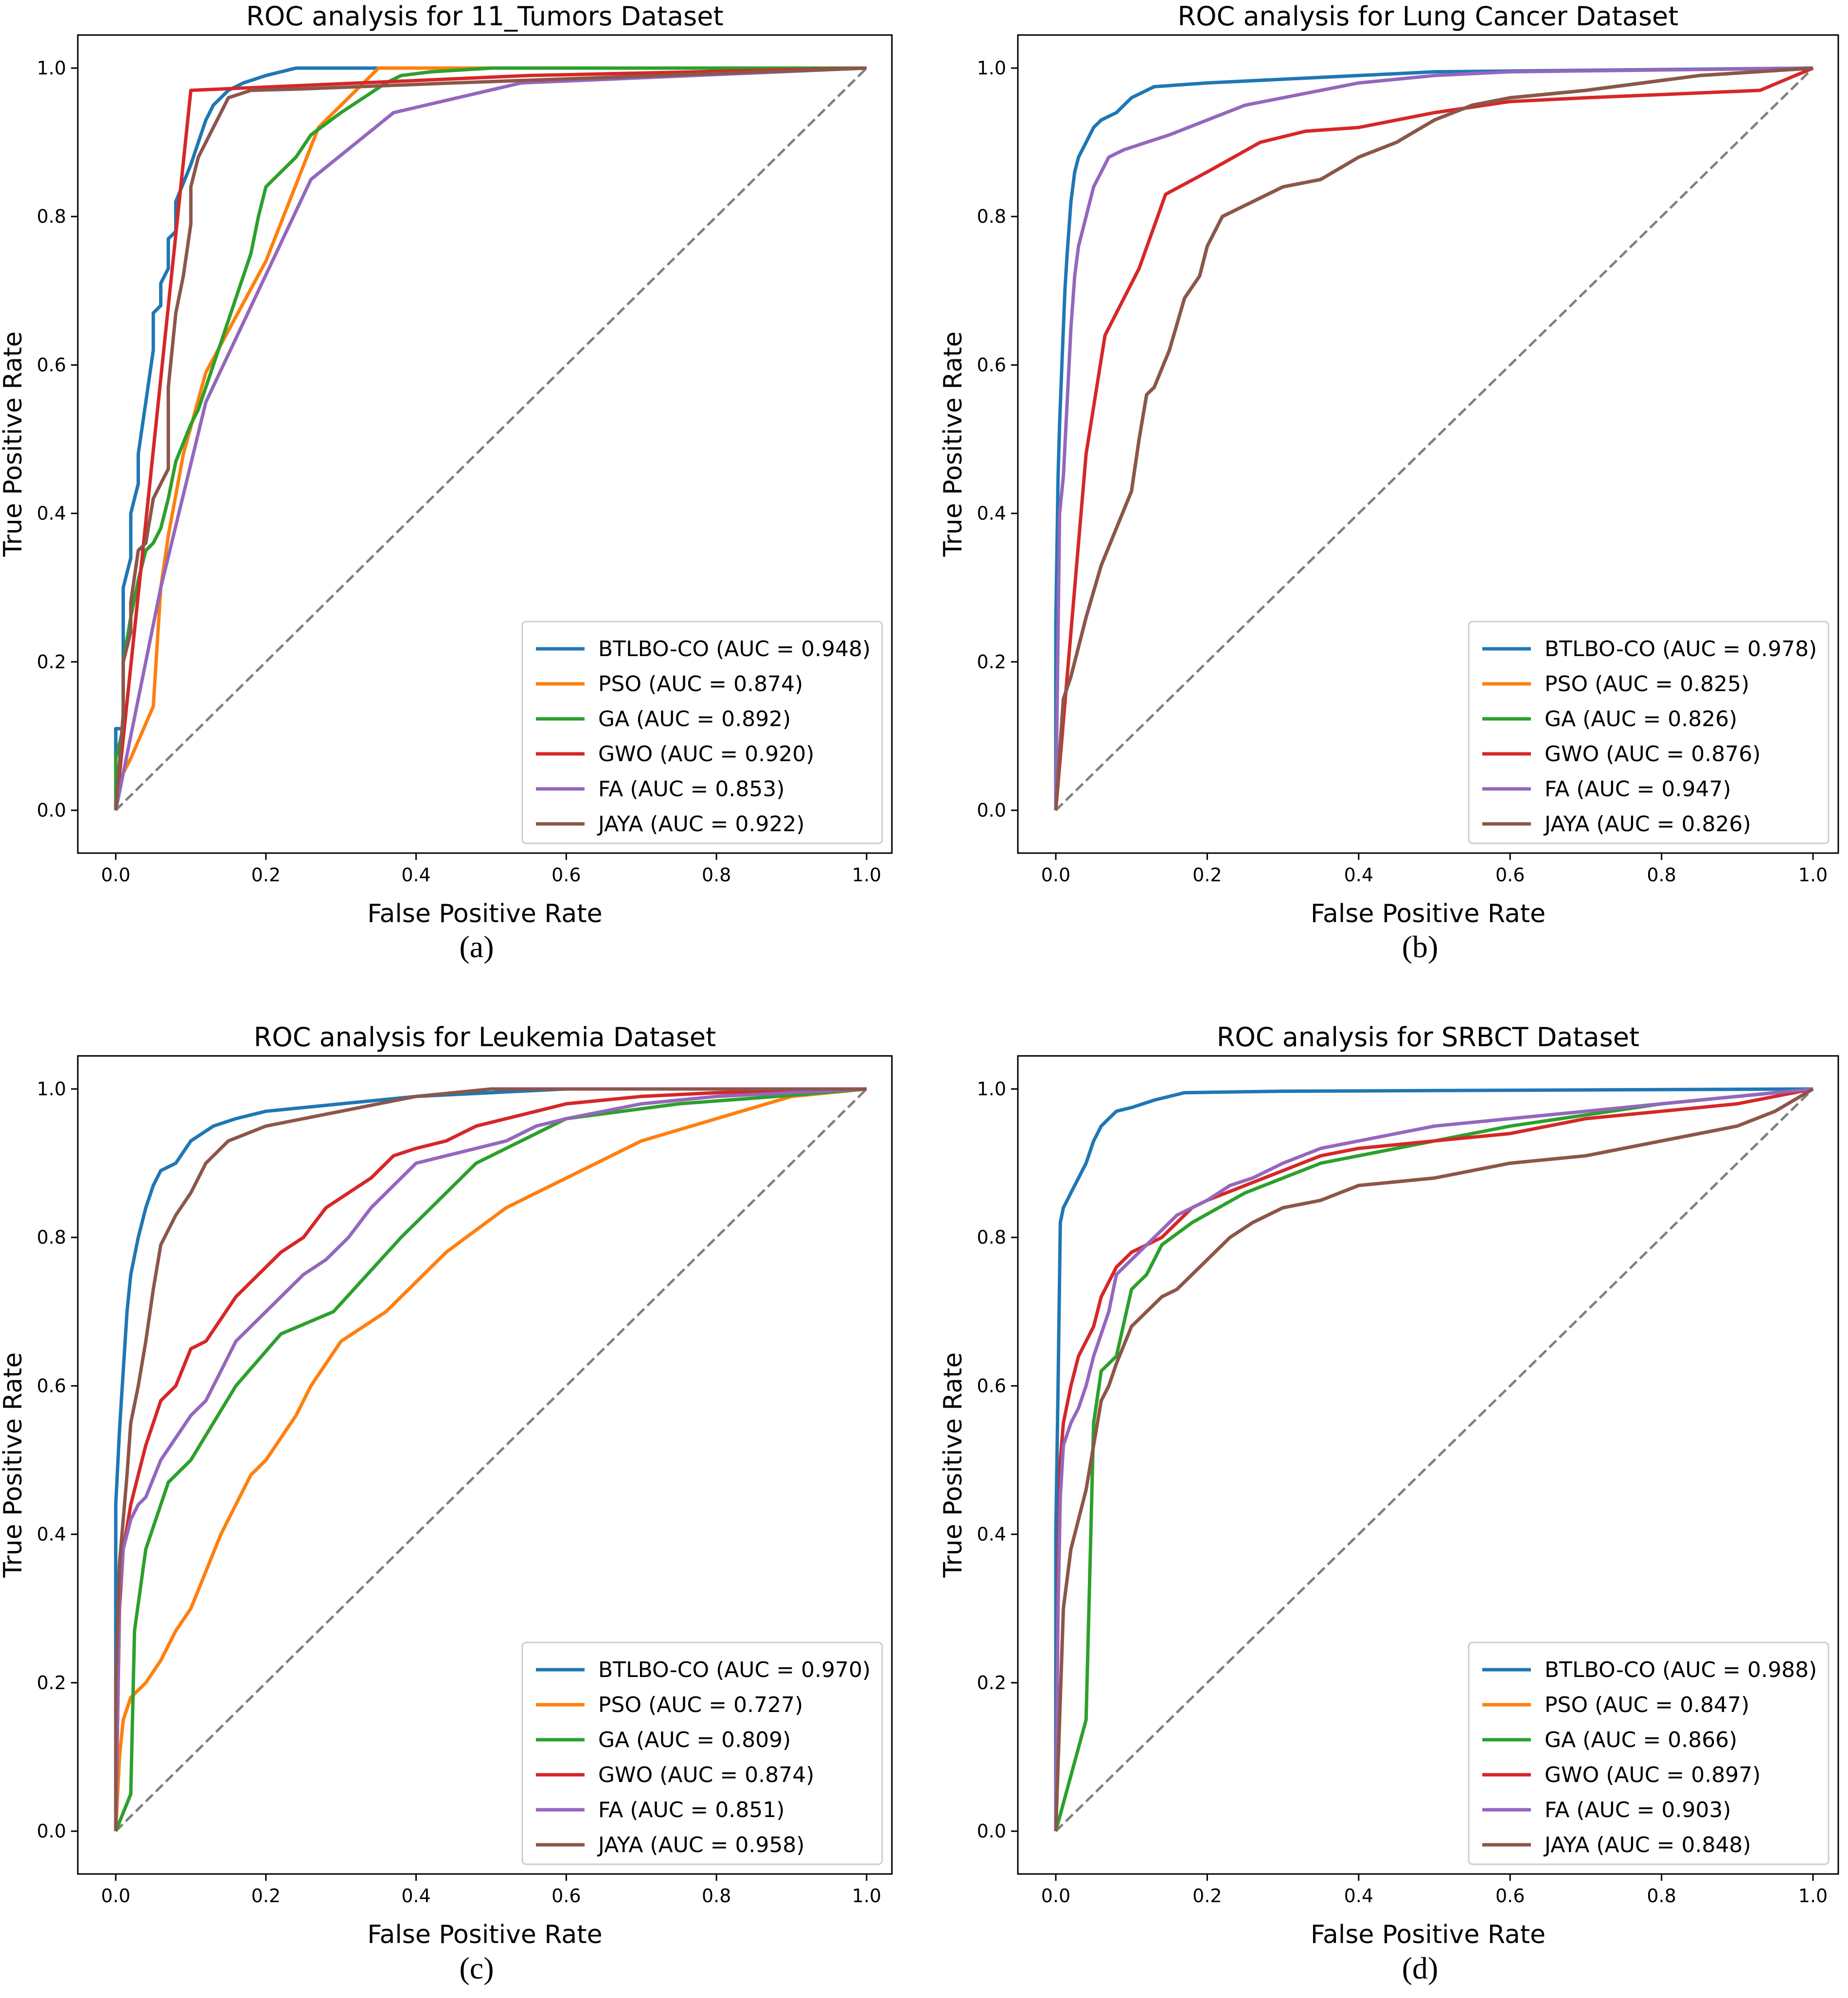 The height and width of the screenshot is (1998, 1848). What do you see at coordinates (477, 1968) in the screenshot?
I see `panel-caption: (c)` at bounding box center [477, 1968].